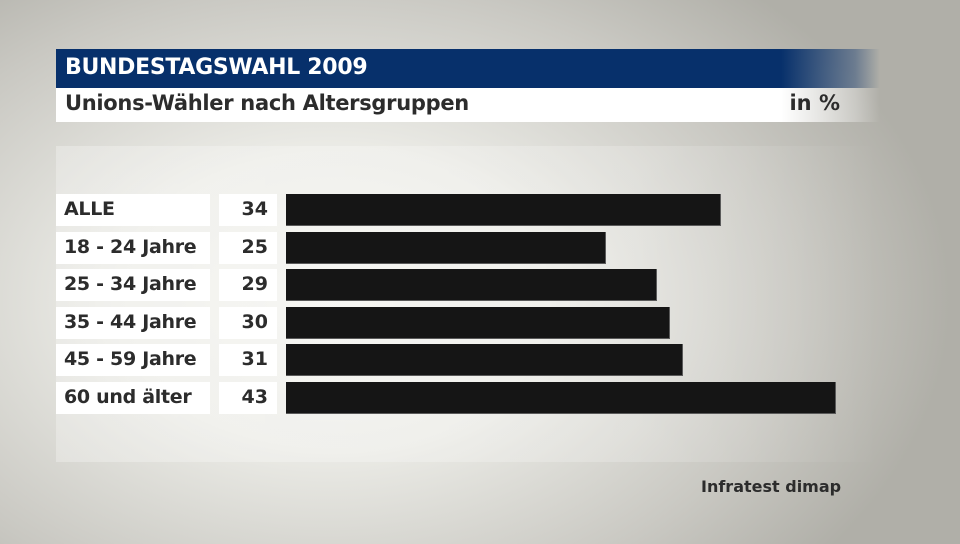  I want to click on category-label-box: 18 - 24 Jahre, so click(133, 247).